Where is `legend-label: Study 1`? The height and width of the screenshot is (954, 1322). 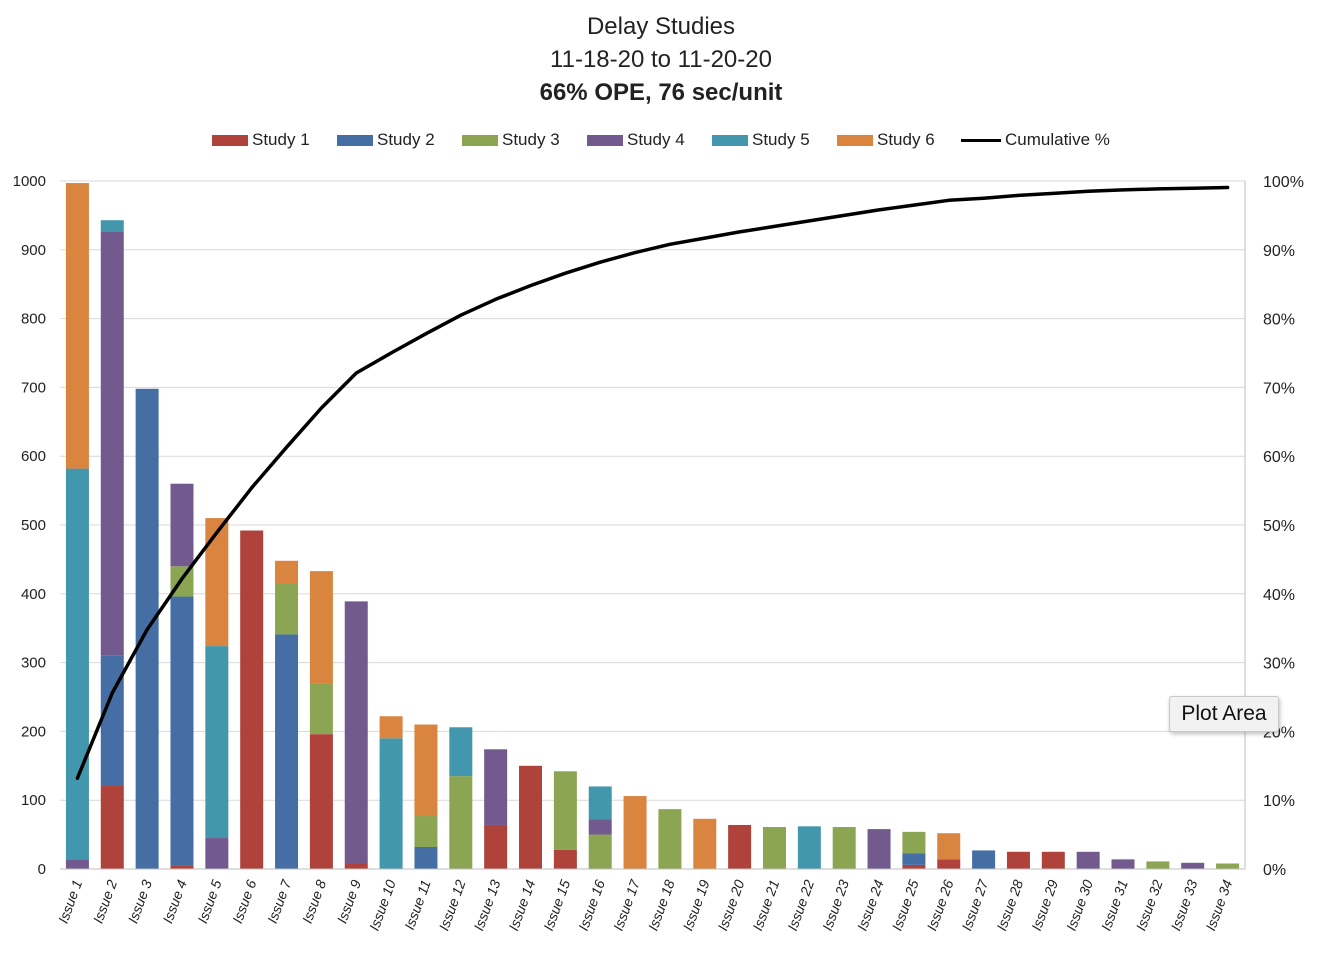
legend-label: Study 1 is located at coordinates (281, 139).